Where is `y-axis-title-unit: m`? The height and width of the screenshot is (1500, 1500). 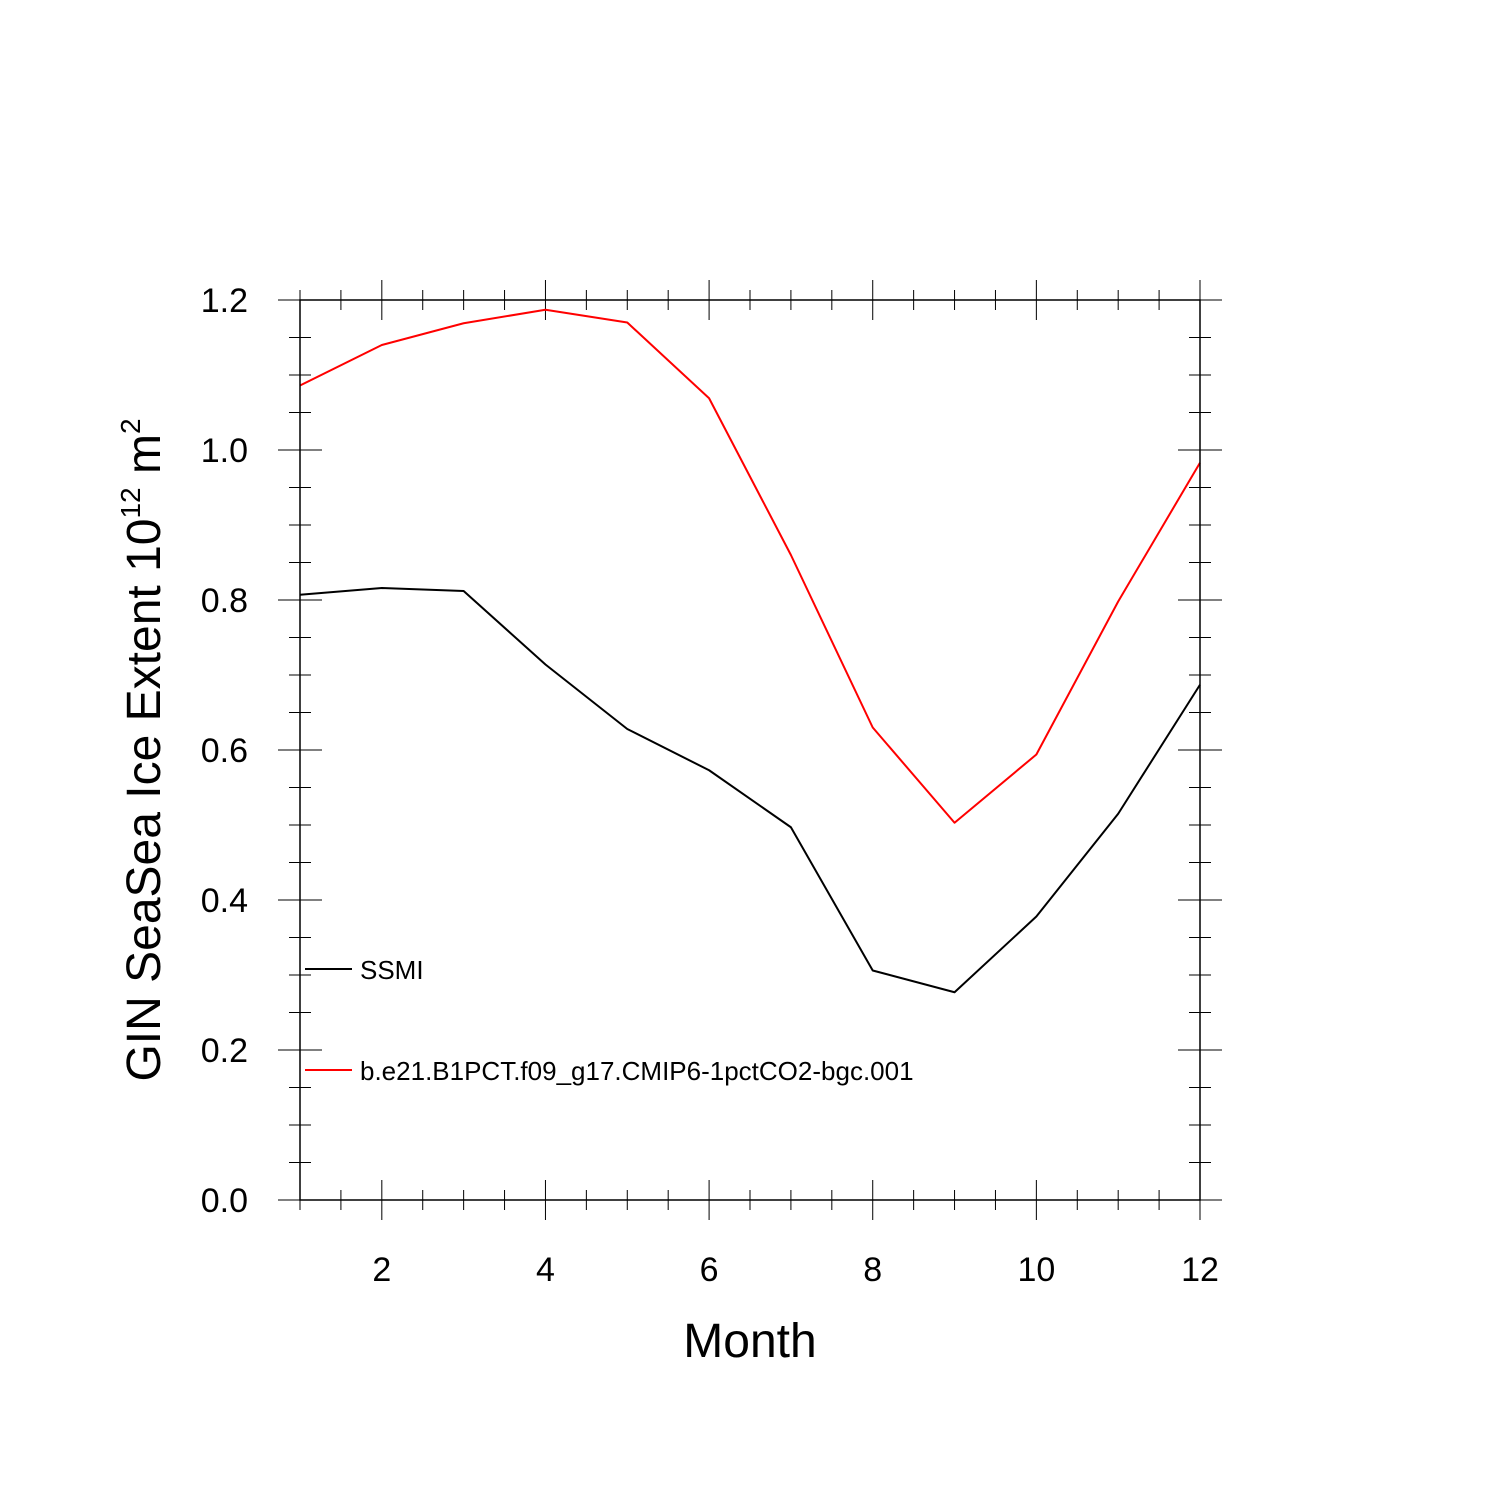
y-axis-title-unit: m is located at coordinates (144, 460).